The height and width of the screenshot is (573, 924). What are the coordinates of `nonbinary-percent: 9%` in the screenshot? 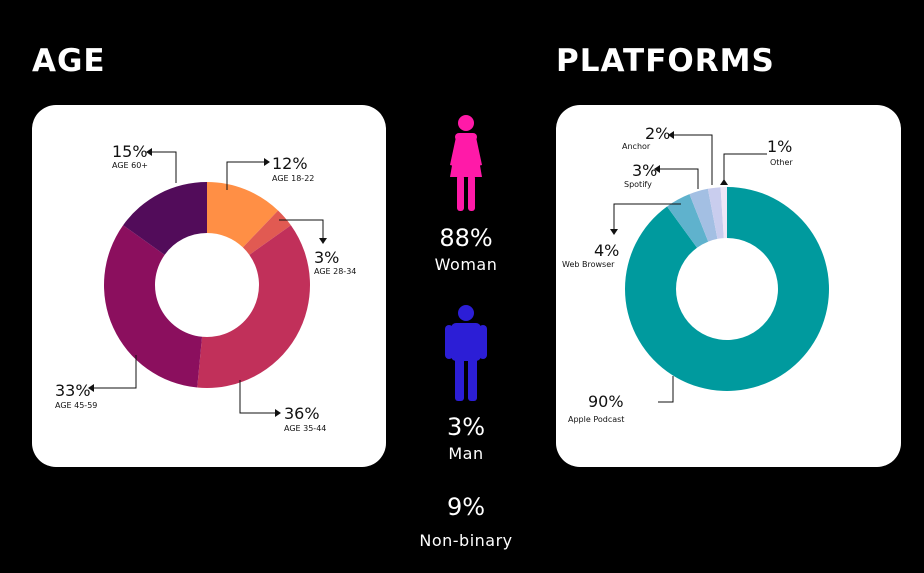 It's located at (466, 507).